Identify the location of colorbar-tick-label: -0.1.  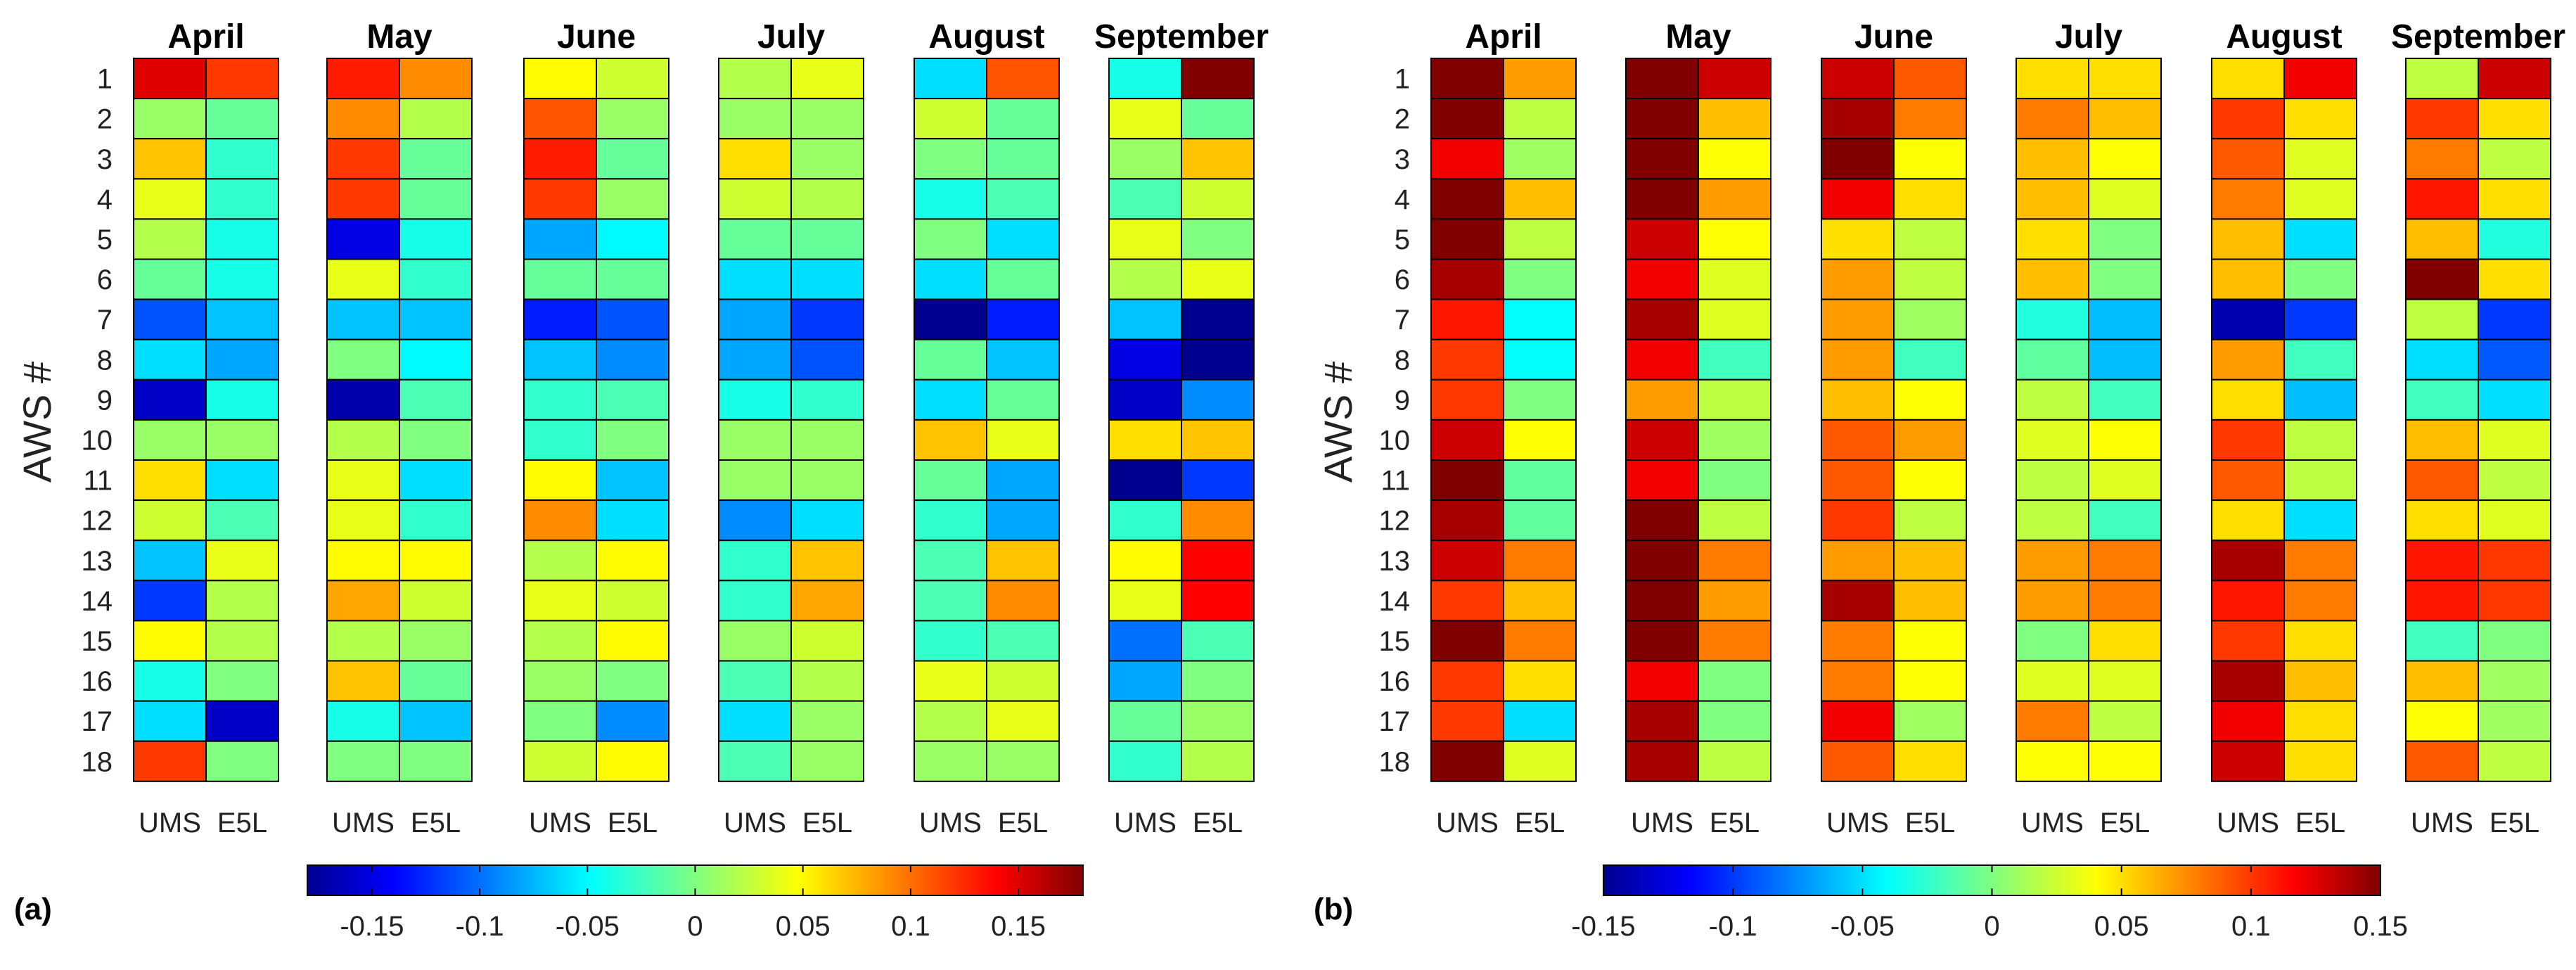
(480, 927).